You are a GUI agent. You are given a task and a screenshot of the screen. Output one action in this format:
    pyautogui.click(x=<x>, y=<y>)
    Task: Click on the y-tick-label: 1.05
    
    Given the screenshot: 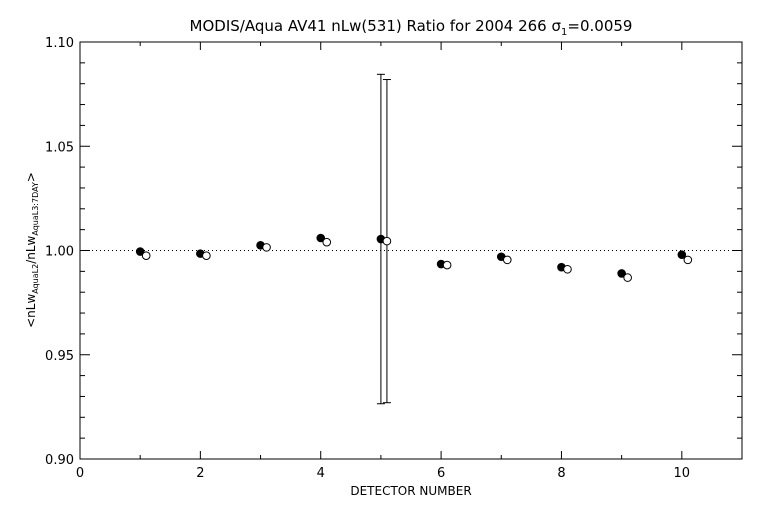 What is the action you would take?
    pyautogui.click(x=59, y=147)
    